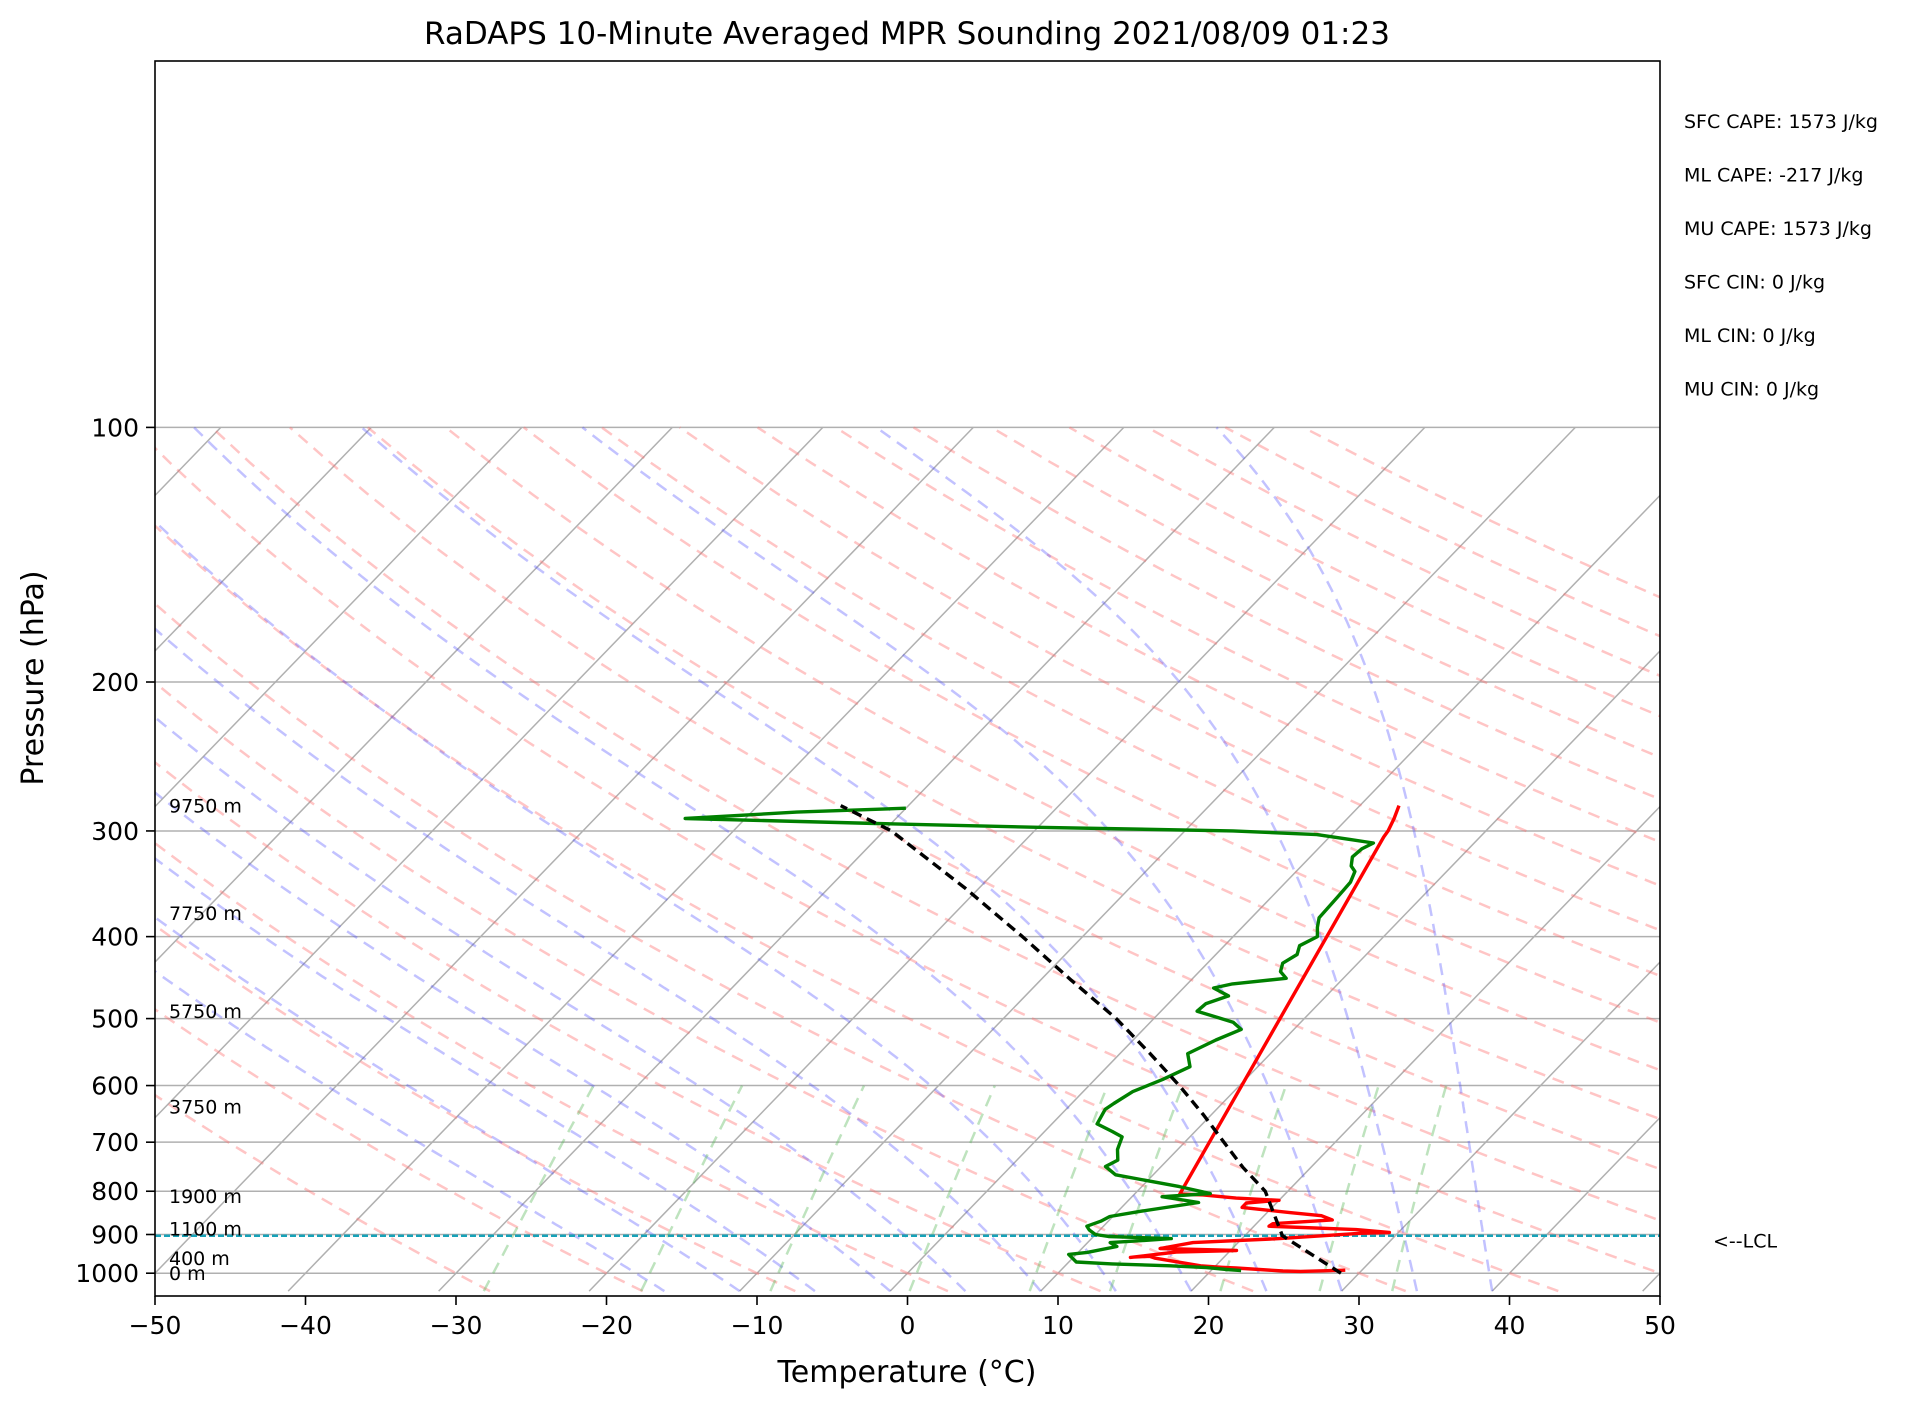  Describe the element at coordinates (1778, 229) in the screenshot. I see `stat-label: MU CAPE: 1573 J/kg` at that location.